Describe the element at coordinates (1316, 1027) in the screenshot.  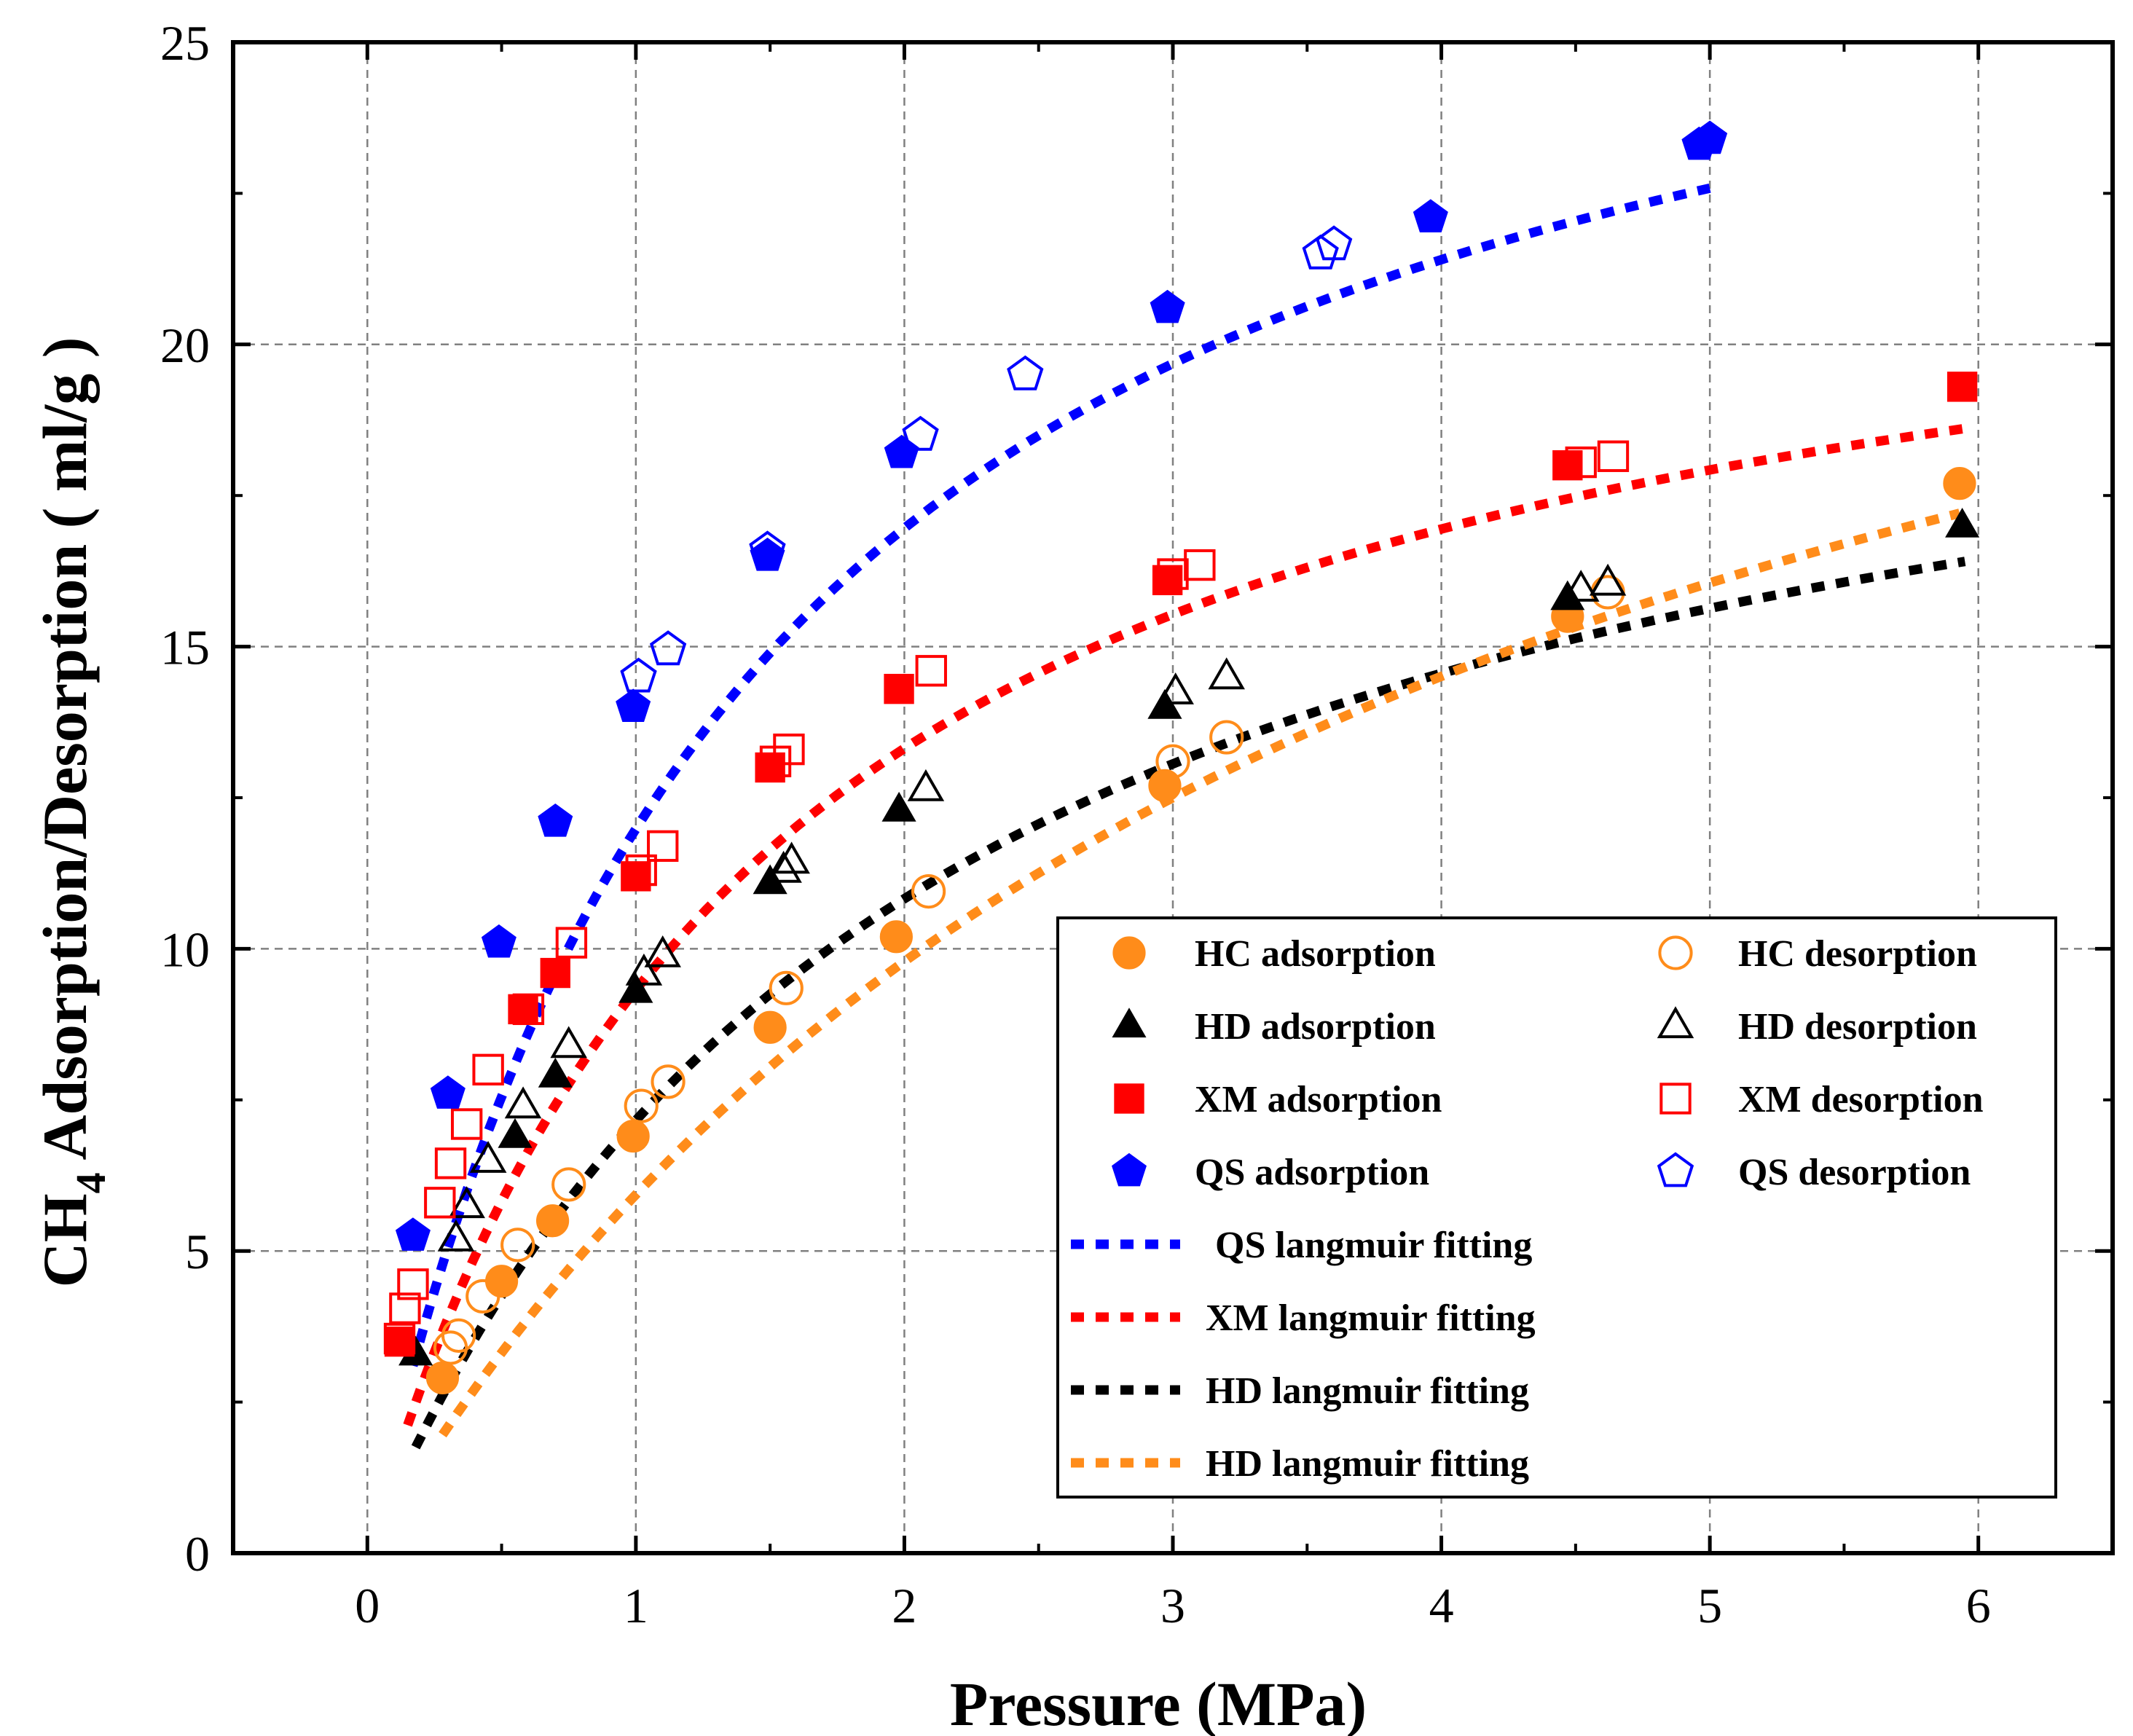
I see `legend-label-hd-adsorption: HD adsorption` at that location.